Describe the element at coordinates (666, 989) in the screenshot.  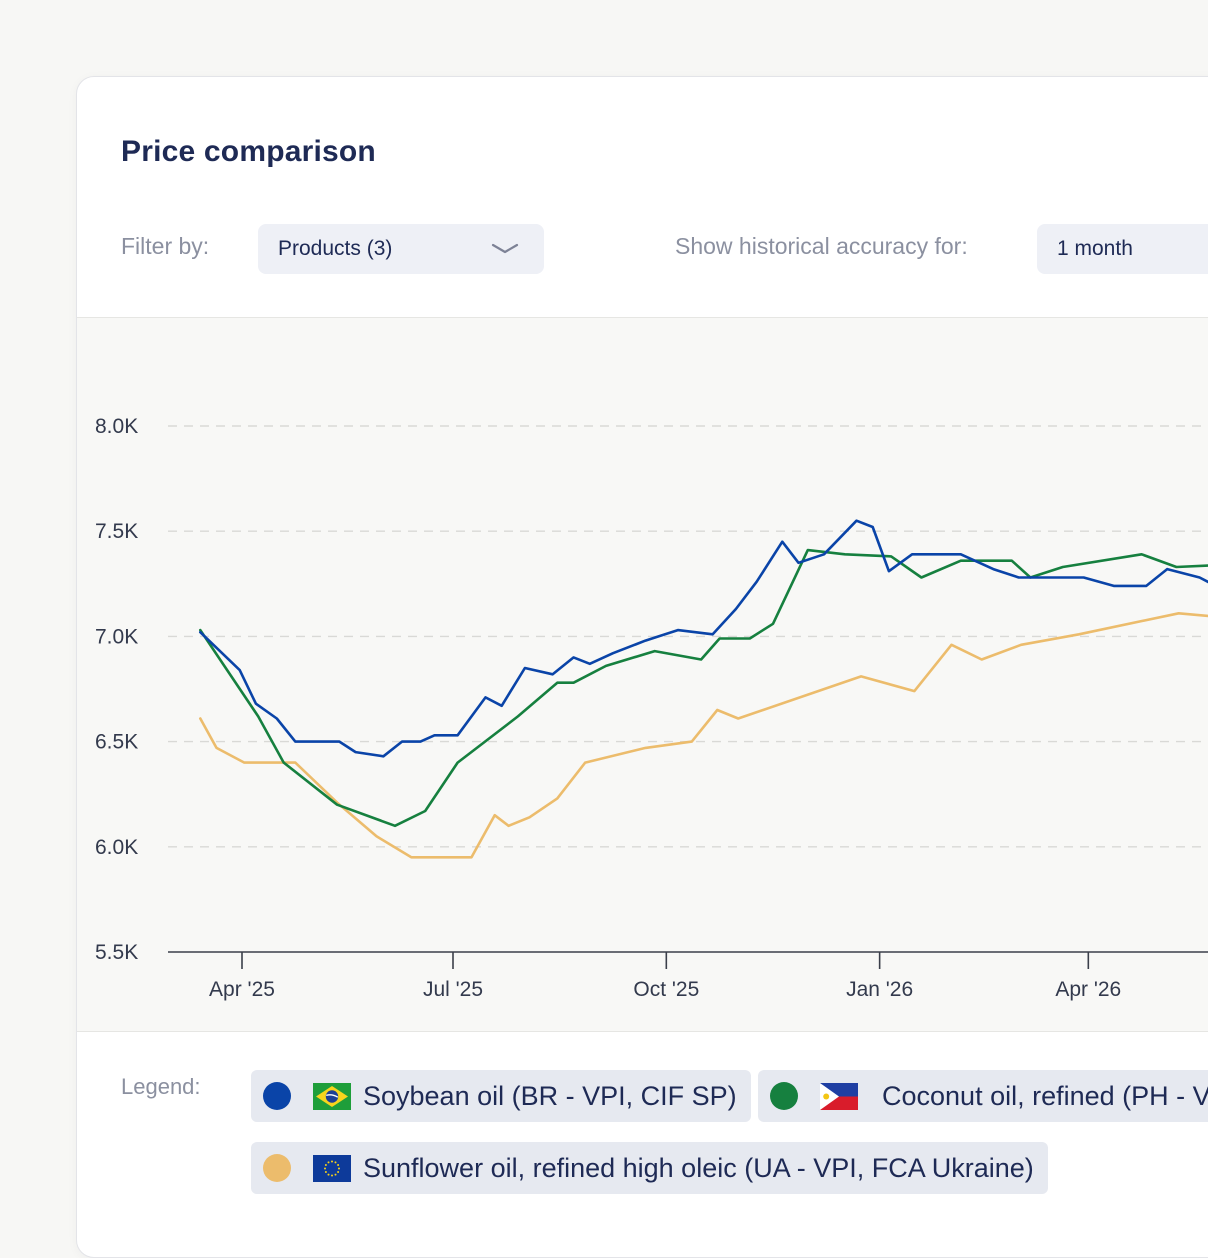
I see `x-tick-label: Oct '25` at that location.